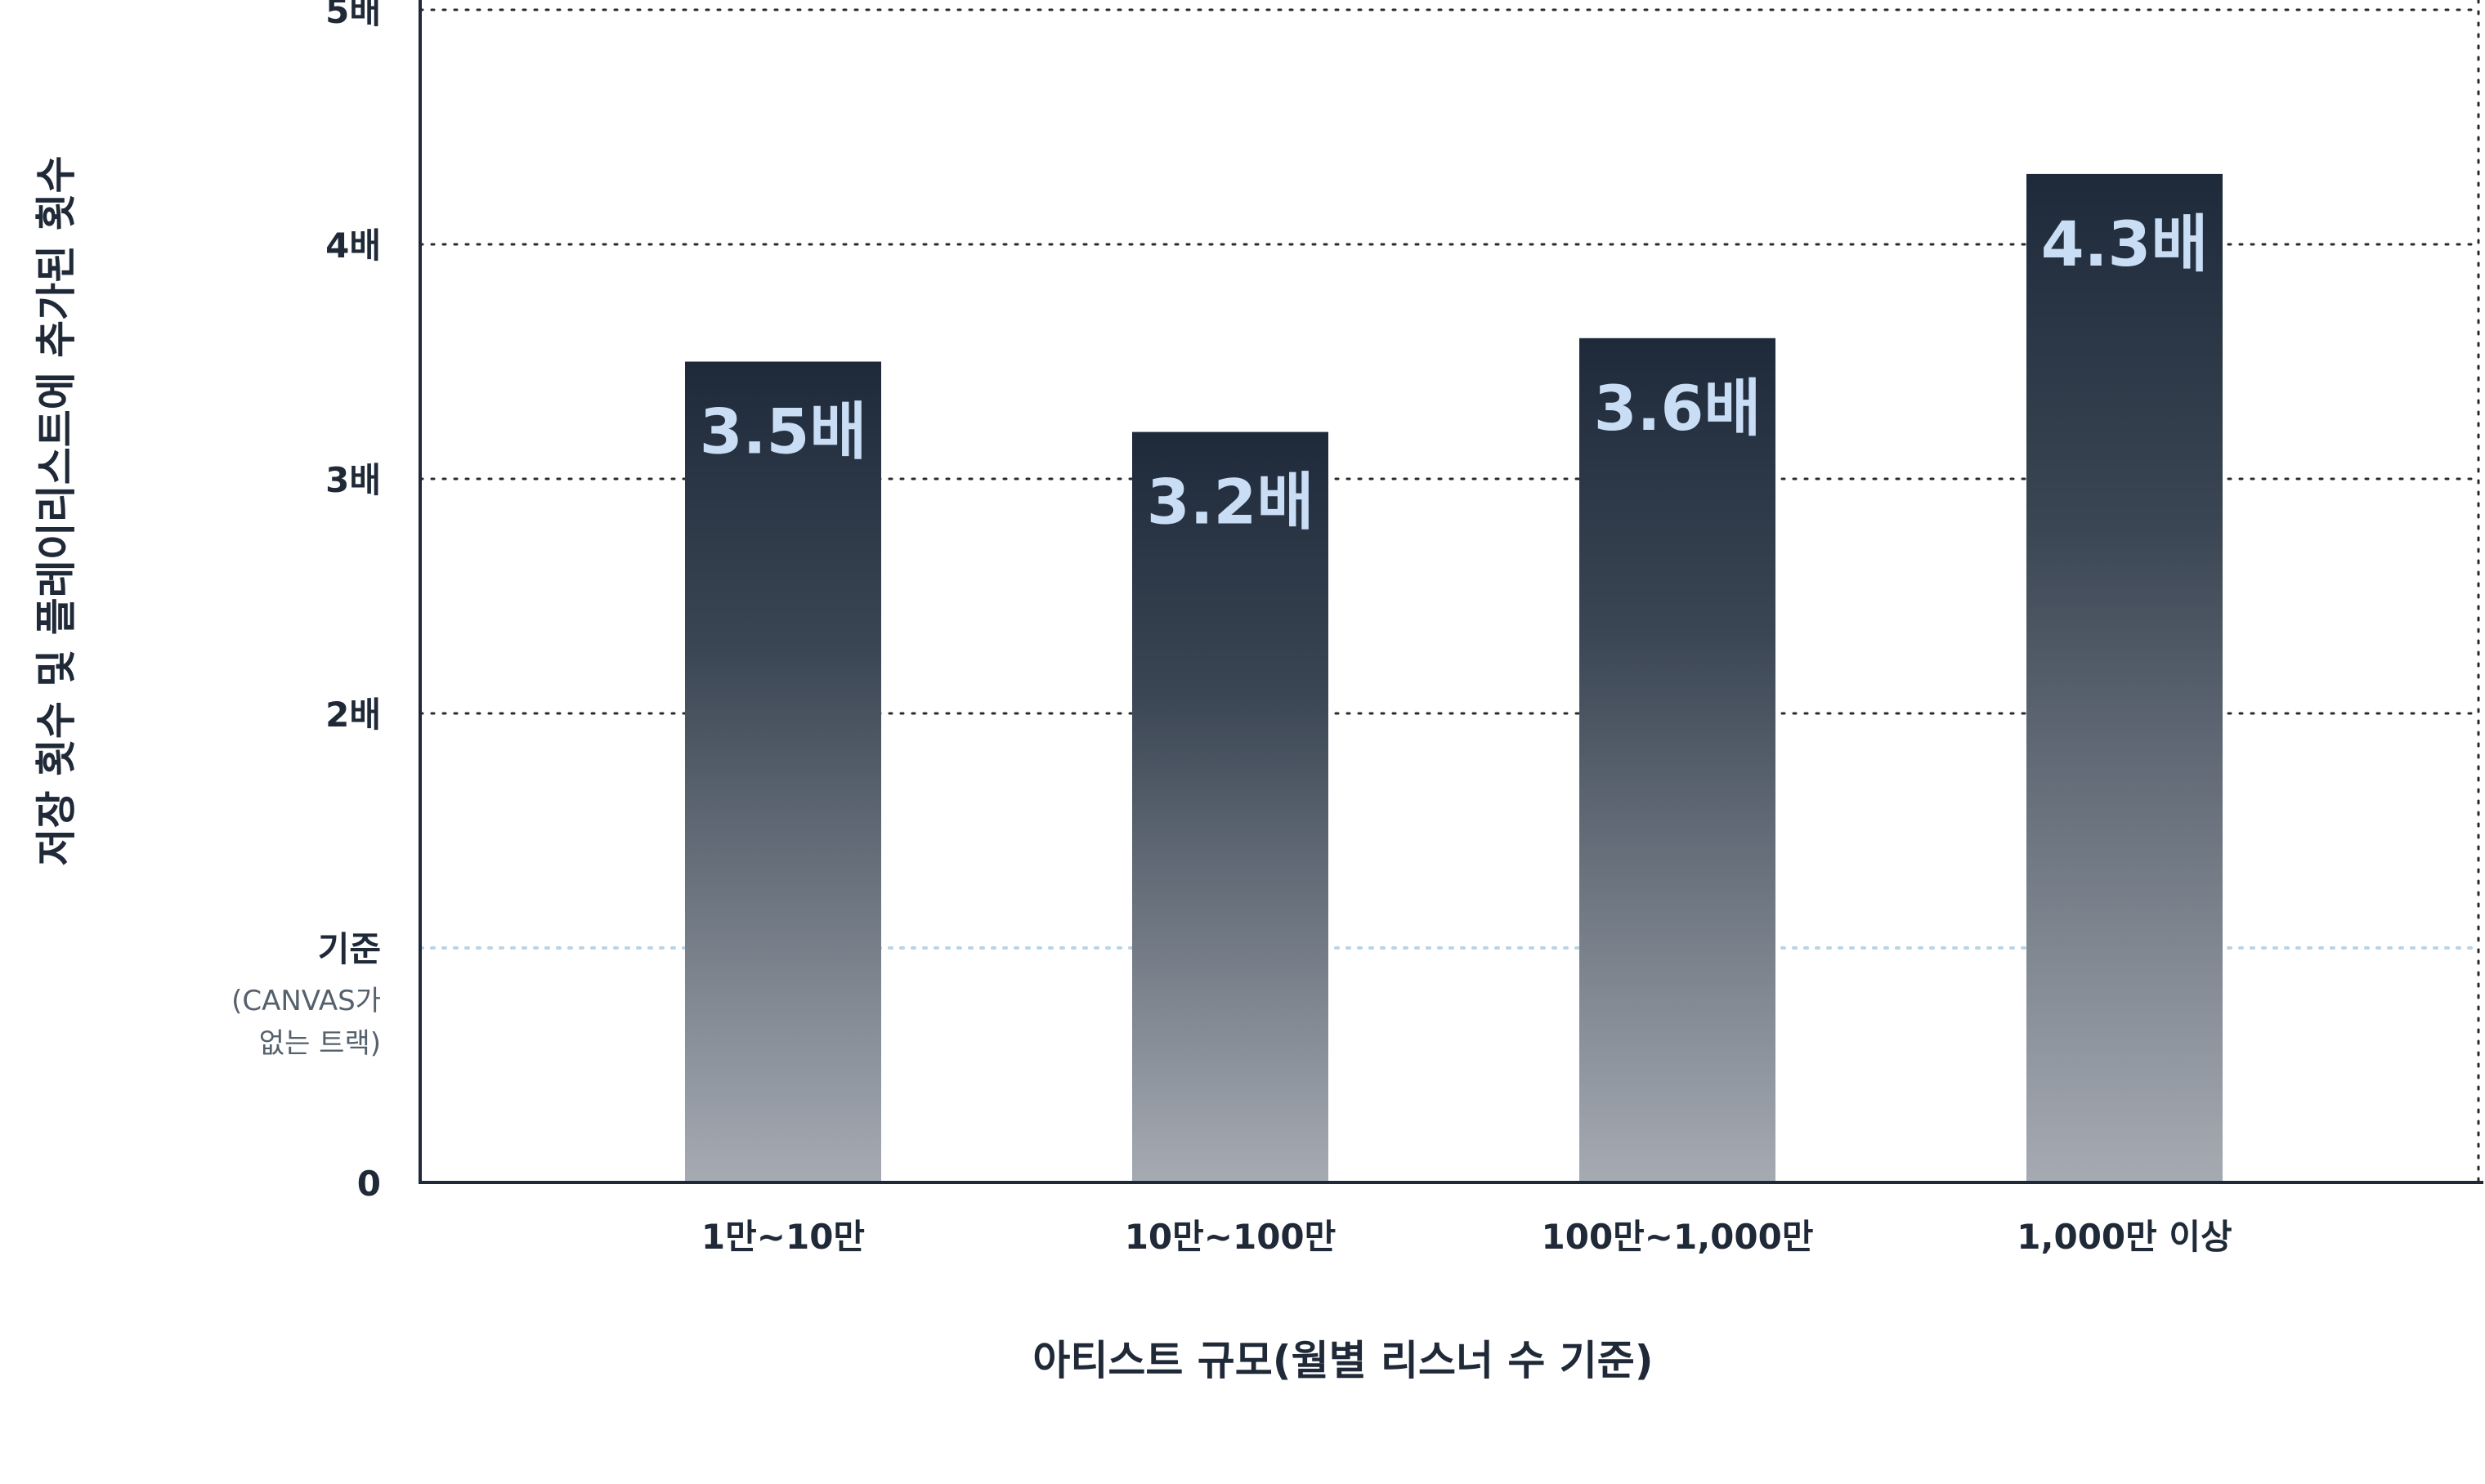  What do you see at coordinates (349, 949) in the screenshot?
I see `y-tick-label: 기준` at bounding box center [349, 949].